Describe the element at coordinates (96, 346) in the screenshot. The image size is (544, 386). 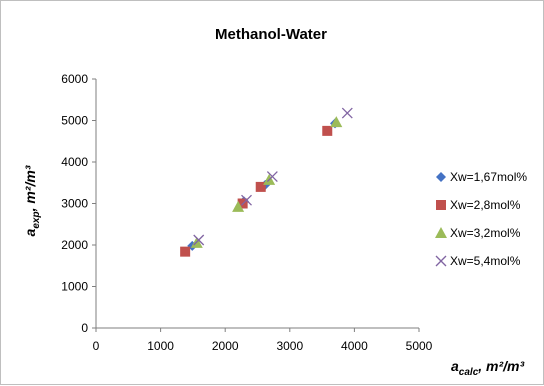
I see `x-tick-label: 0` at that location.